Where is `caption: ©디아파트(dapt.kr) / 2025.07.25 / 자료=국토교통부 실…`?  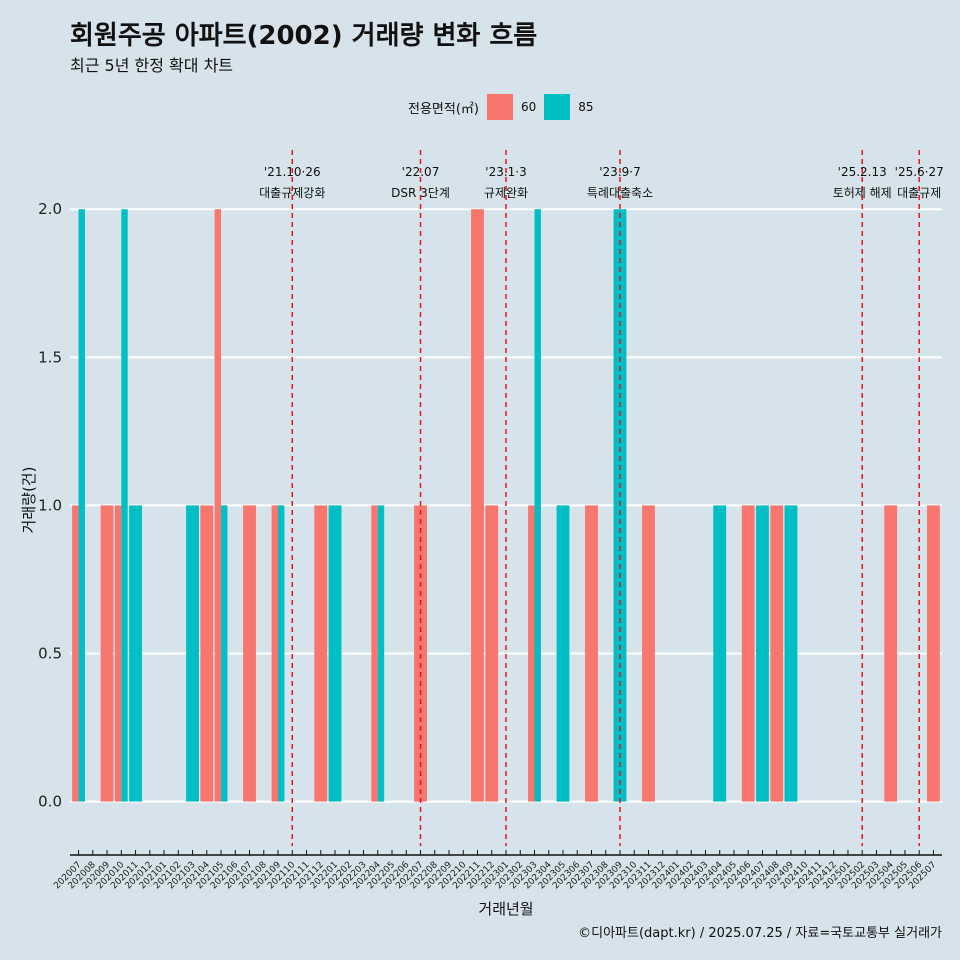 caption: ©디아파트(dapt.kr) / 2025.07.25 / 자료=국토교통부 실… is located at coordinates (760, 933).